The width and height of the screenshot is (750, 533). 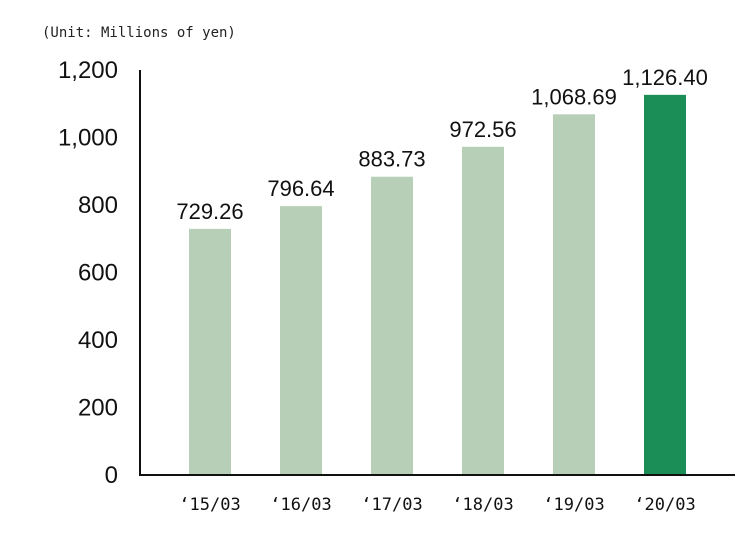 I want to click on data-label: 883.73, so click(x=391, y=159).